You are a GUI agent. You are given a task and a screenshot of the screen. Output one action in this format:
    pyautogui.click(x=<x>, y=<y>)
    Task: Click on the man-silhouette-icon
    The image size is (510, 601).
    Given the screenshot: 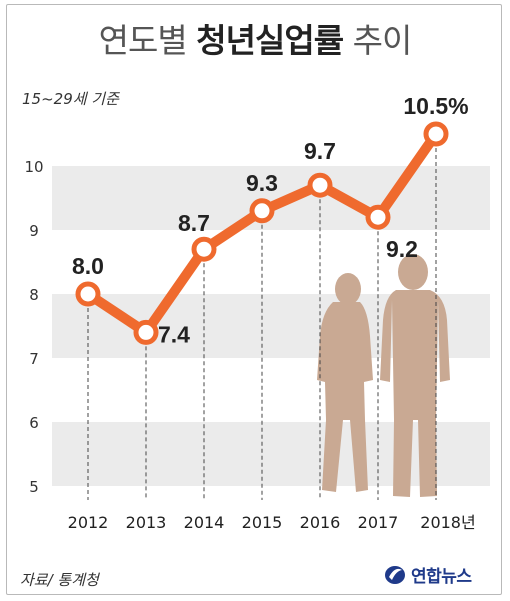 What is the action you would take?
    pyautogui.click(x=415, y=375)
    